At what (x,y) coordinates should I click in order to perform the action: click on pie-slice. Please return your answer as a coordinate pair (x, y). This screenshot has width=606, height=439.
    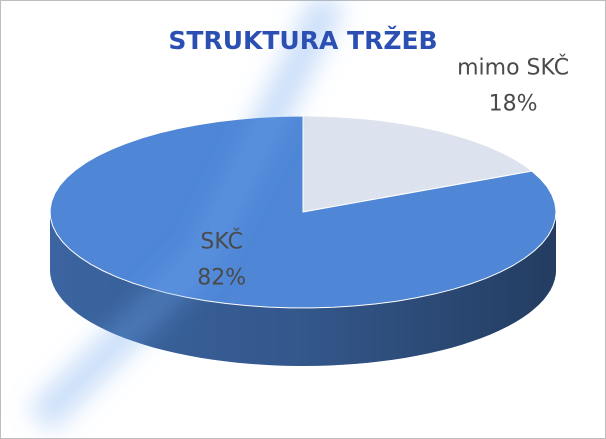
    Looking at the image, I should click on (418, 164).